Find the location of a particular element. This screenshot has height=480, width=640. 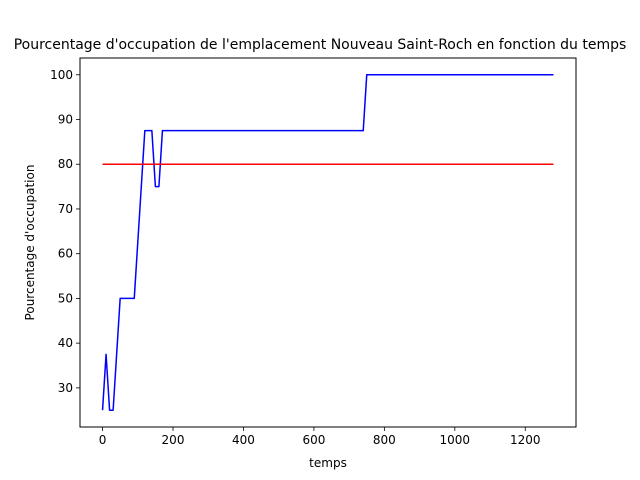

y-tick-label: 90 is located at coordinates (65, 120).